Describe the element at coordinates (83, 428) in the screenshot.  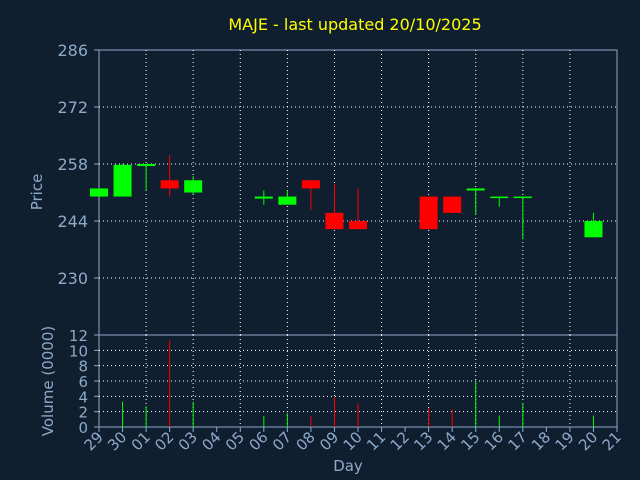
I see `y-tick-label: 0` at that location.